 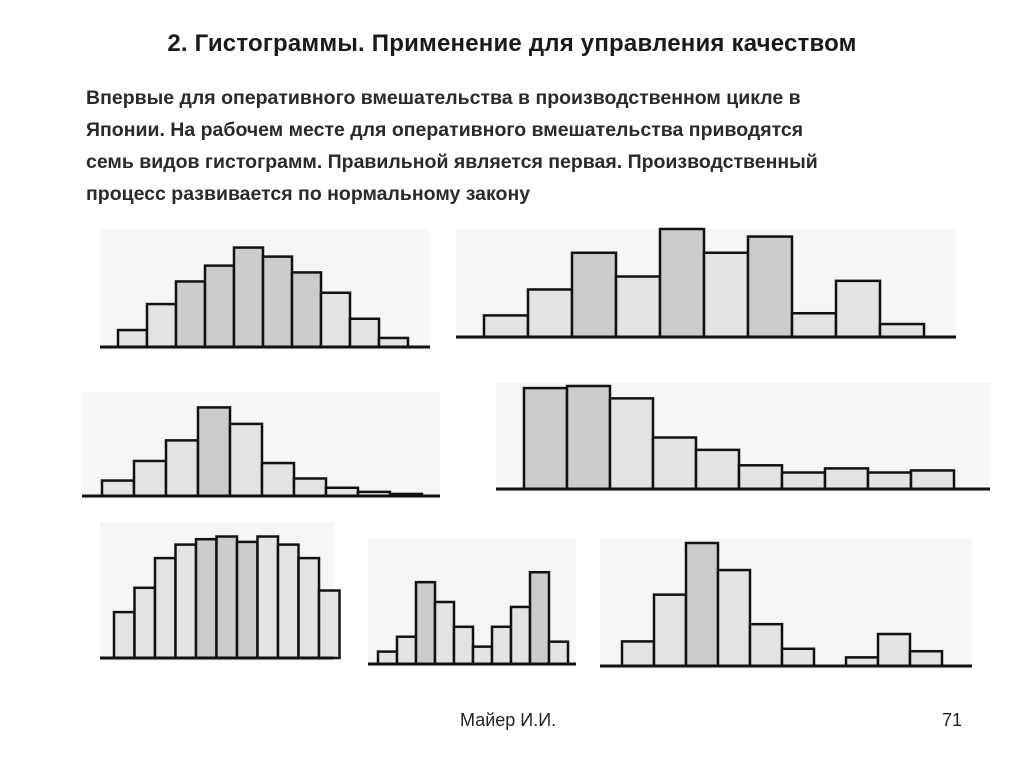 What do you see at coordinates (952, 720) in the screenshot?
I see `footer-page-number: 71` at bounding box center [952, 720].